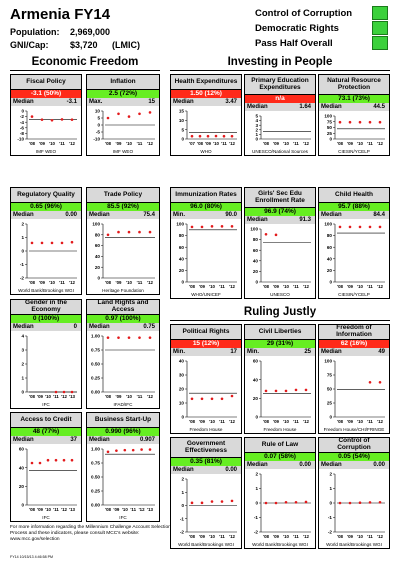 This screenshot has height=564, width=400. What do you see at coordinates (98, 245) in the screenshot?
I see `y-tick-label: 60` at bounding box center [98, 245].